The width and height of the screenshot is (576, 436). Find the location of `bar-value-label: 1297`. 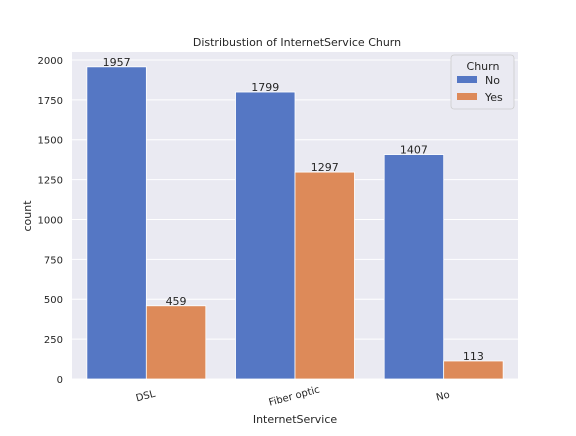

bar-value-label: 1297 is located at coordinates (325, 167).